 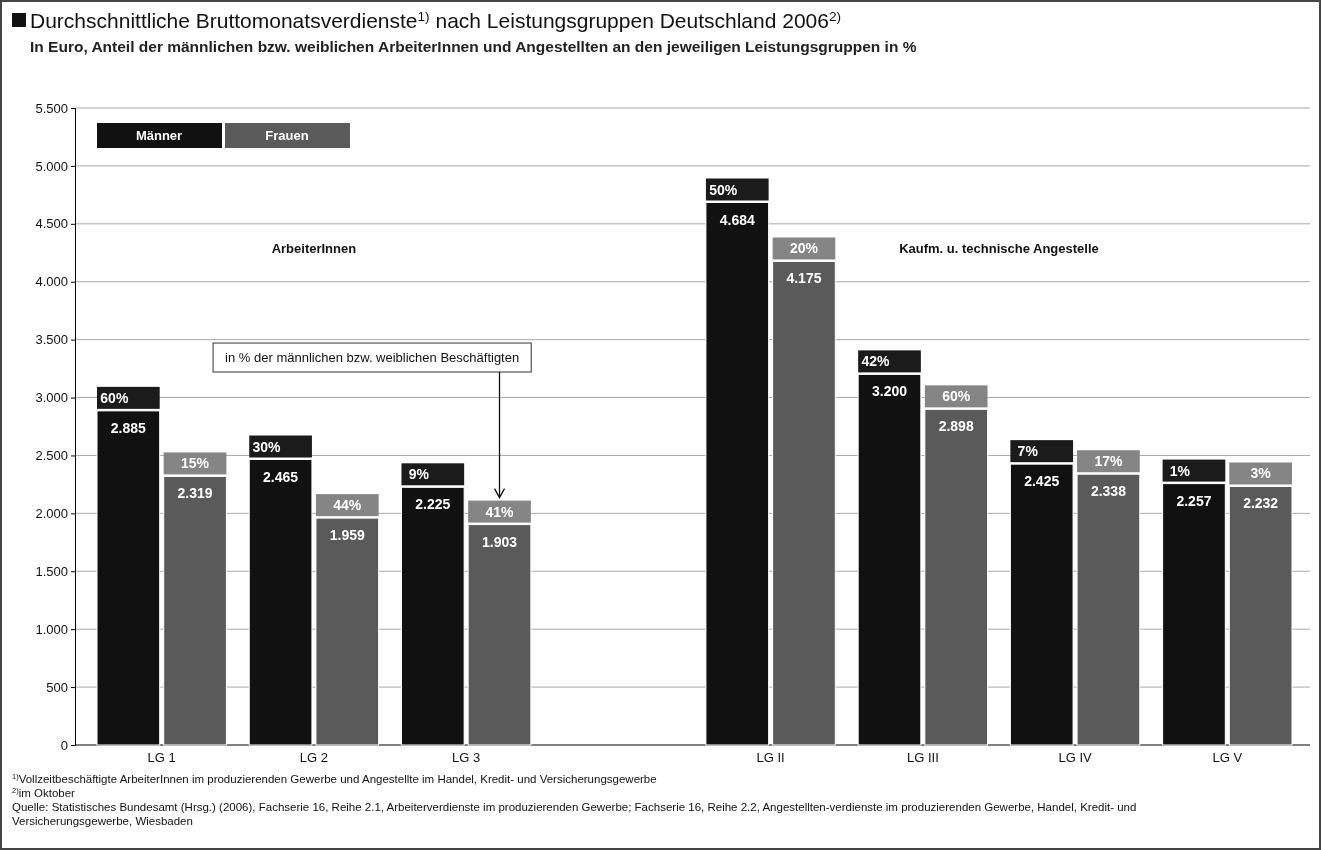 What do you see at coordinates (281, 476) in the screenshot?
I see `data-label: 2.465` at bounding box center [281, 476].